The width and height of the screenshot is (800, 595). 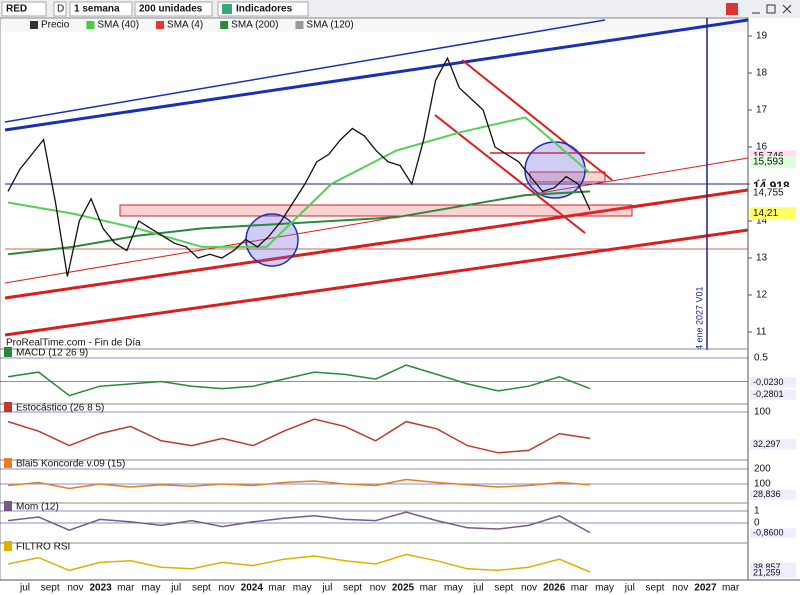 I want to click on close, so click(x=787, y=9).